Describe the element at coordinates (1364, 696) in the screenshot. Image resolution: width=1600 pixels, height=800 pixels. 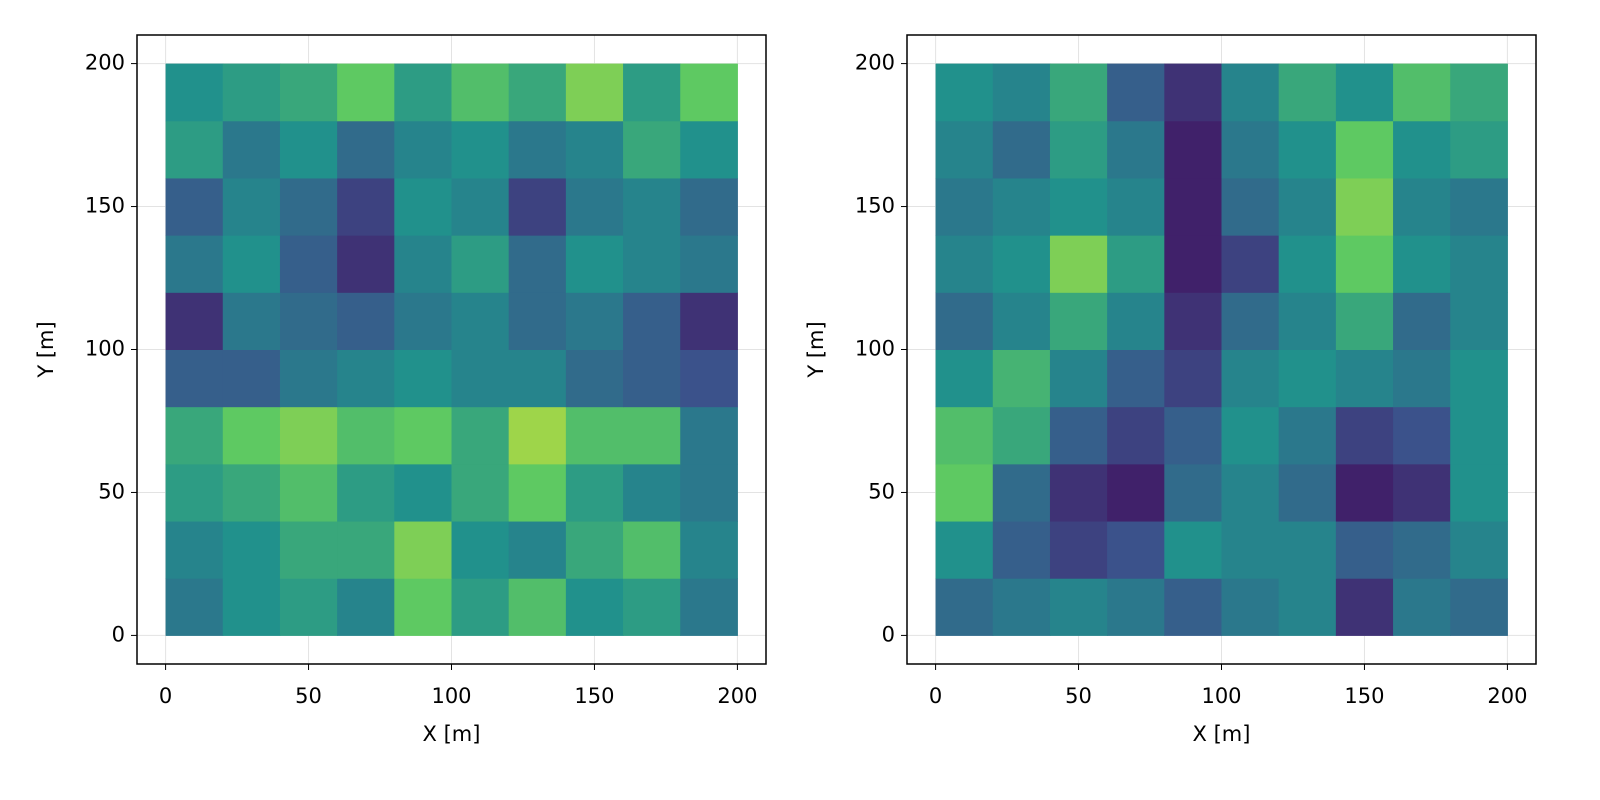
I see `x-tick-label: 150` at that location.